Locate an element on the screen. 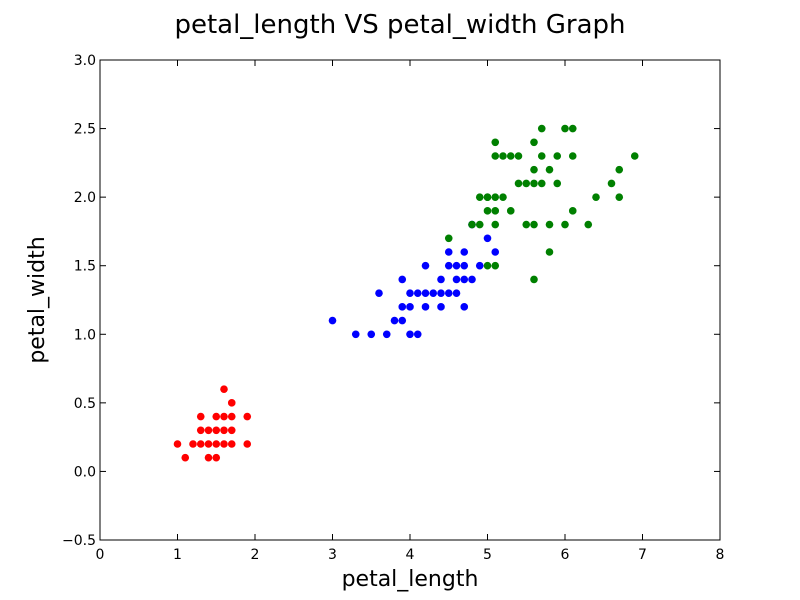 The height and width of the screenshot is (600, 800). series-versicolor is located at coordinates (414, 279).